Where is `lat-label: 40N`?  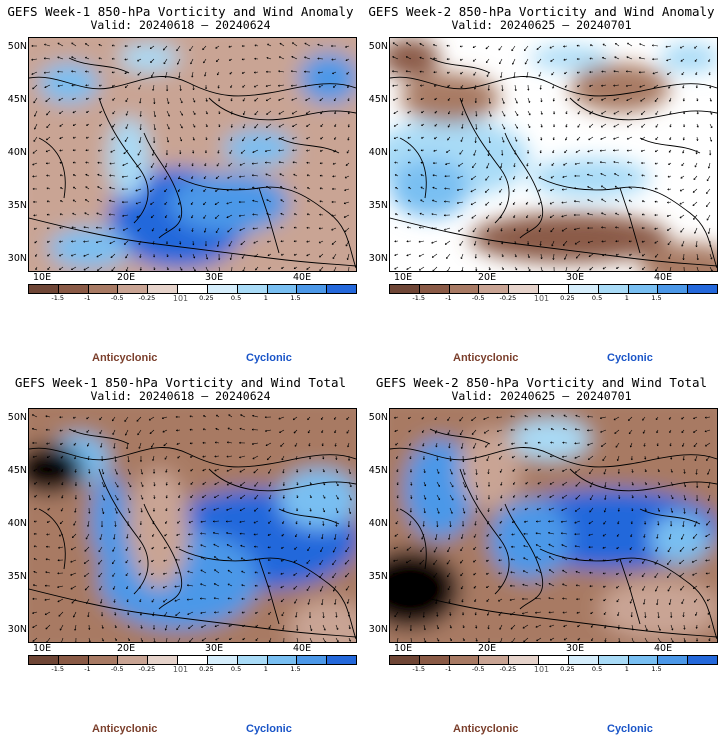
lat-label: 40N is located at coordinates (378, 152).